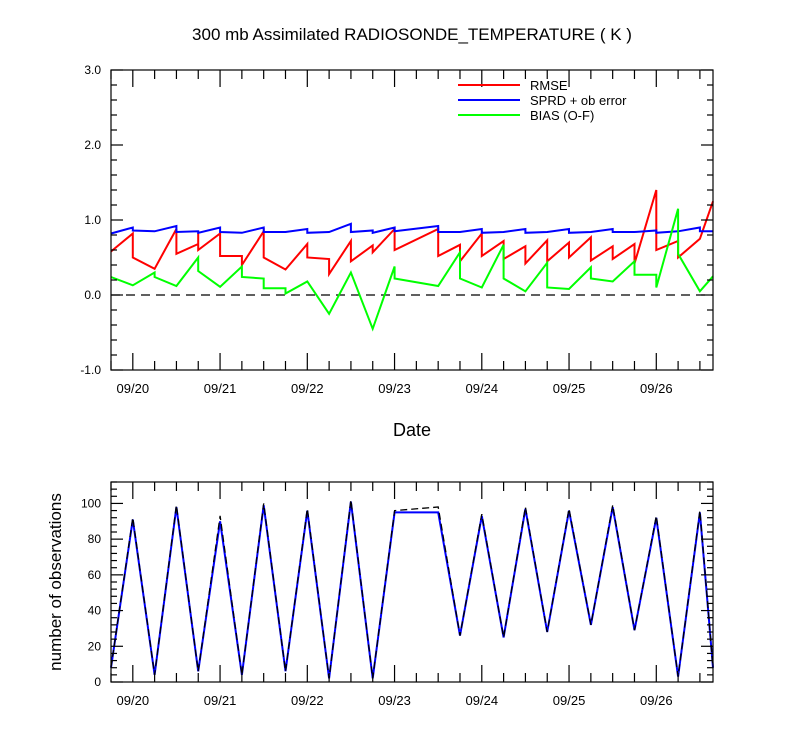 The height and width of the screenshot is (750, 800). What do you see at coordinates (95, 611) in the screenshot?
I see `bottom-y-tick-label: 40` at bounding box center [95, 611].